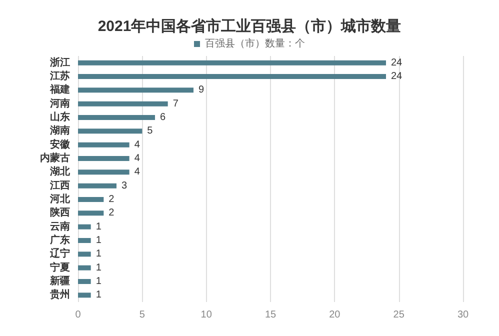 The height and width of the screenshot is (336, 499). Describe the element at coordinates (59, 294) in the screenshot. I see `y-tick-label: 贵州` at that location.